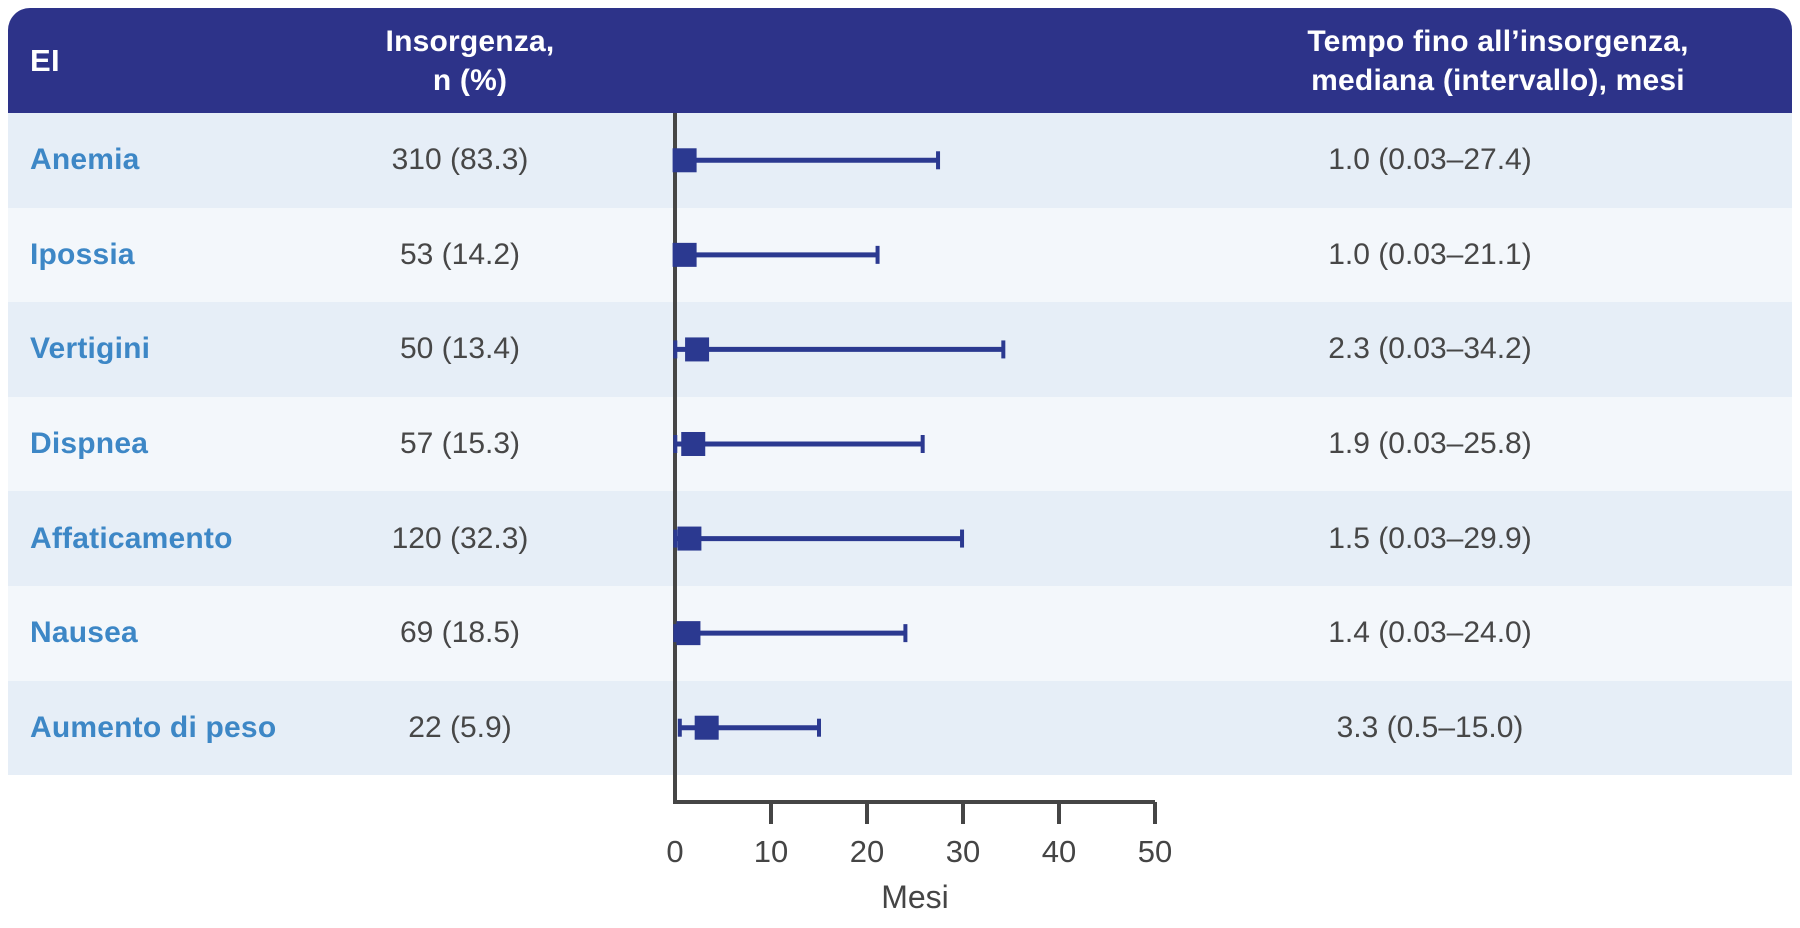 The image size is (1800, 928). What do you see at coordinates (900, 255) in the screenshot?
I see `table-row: Ipossia 53 (14.2) 1.0 (0.03–21.1)` at bounding box center [900, 255].